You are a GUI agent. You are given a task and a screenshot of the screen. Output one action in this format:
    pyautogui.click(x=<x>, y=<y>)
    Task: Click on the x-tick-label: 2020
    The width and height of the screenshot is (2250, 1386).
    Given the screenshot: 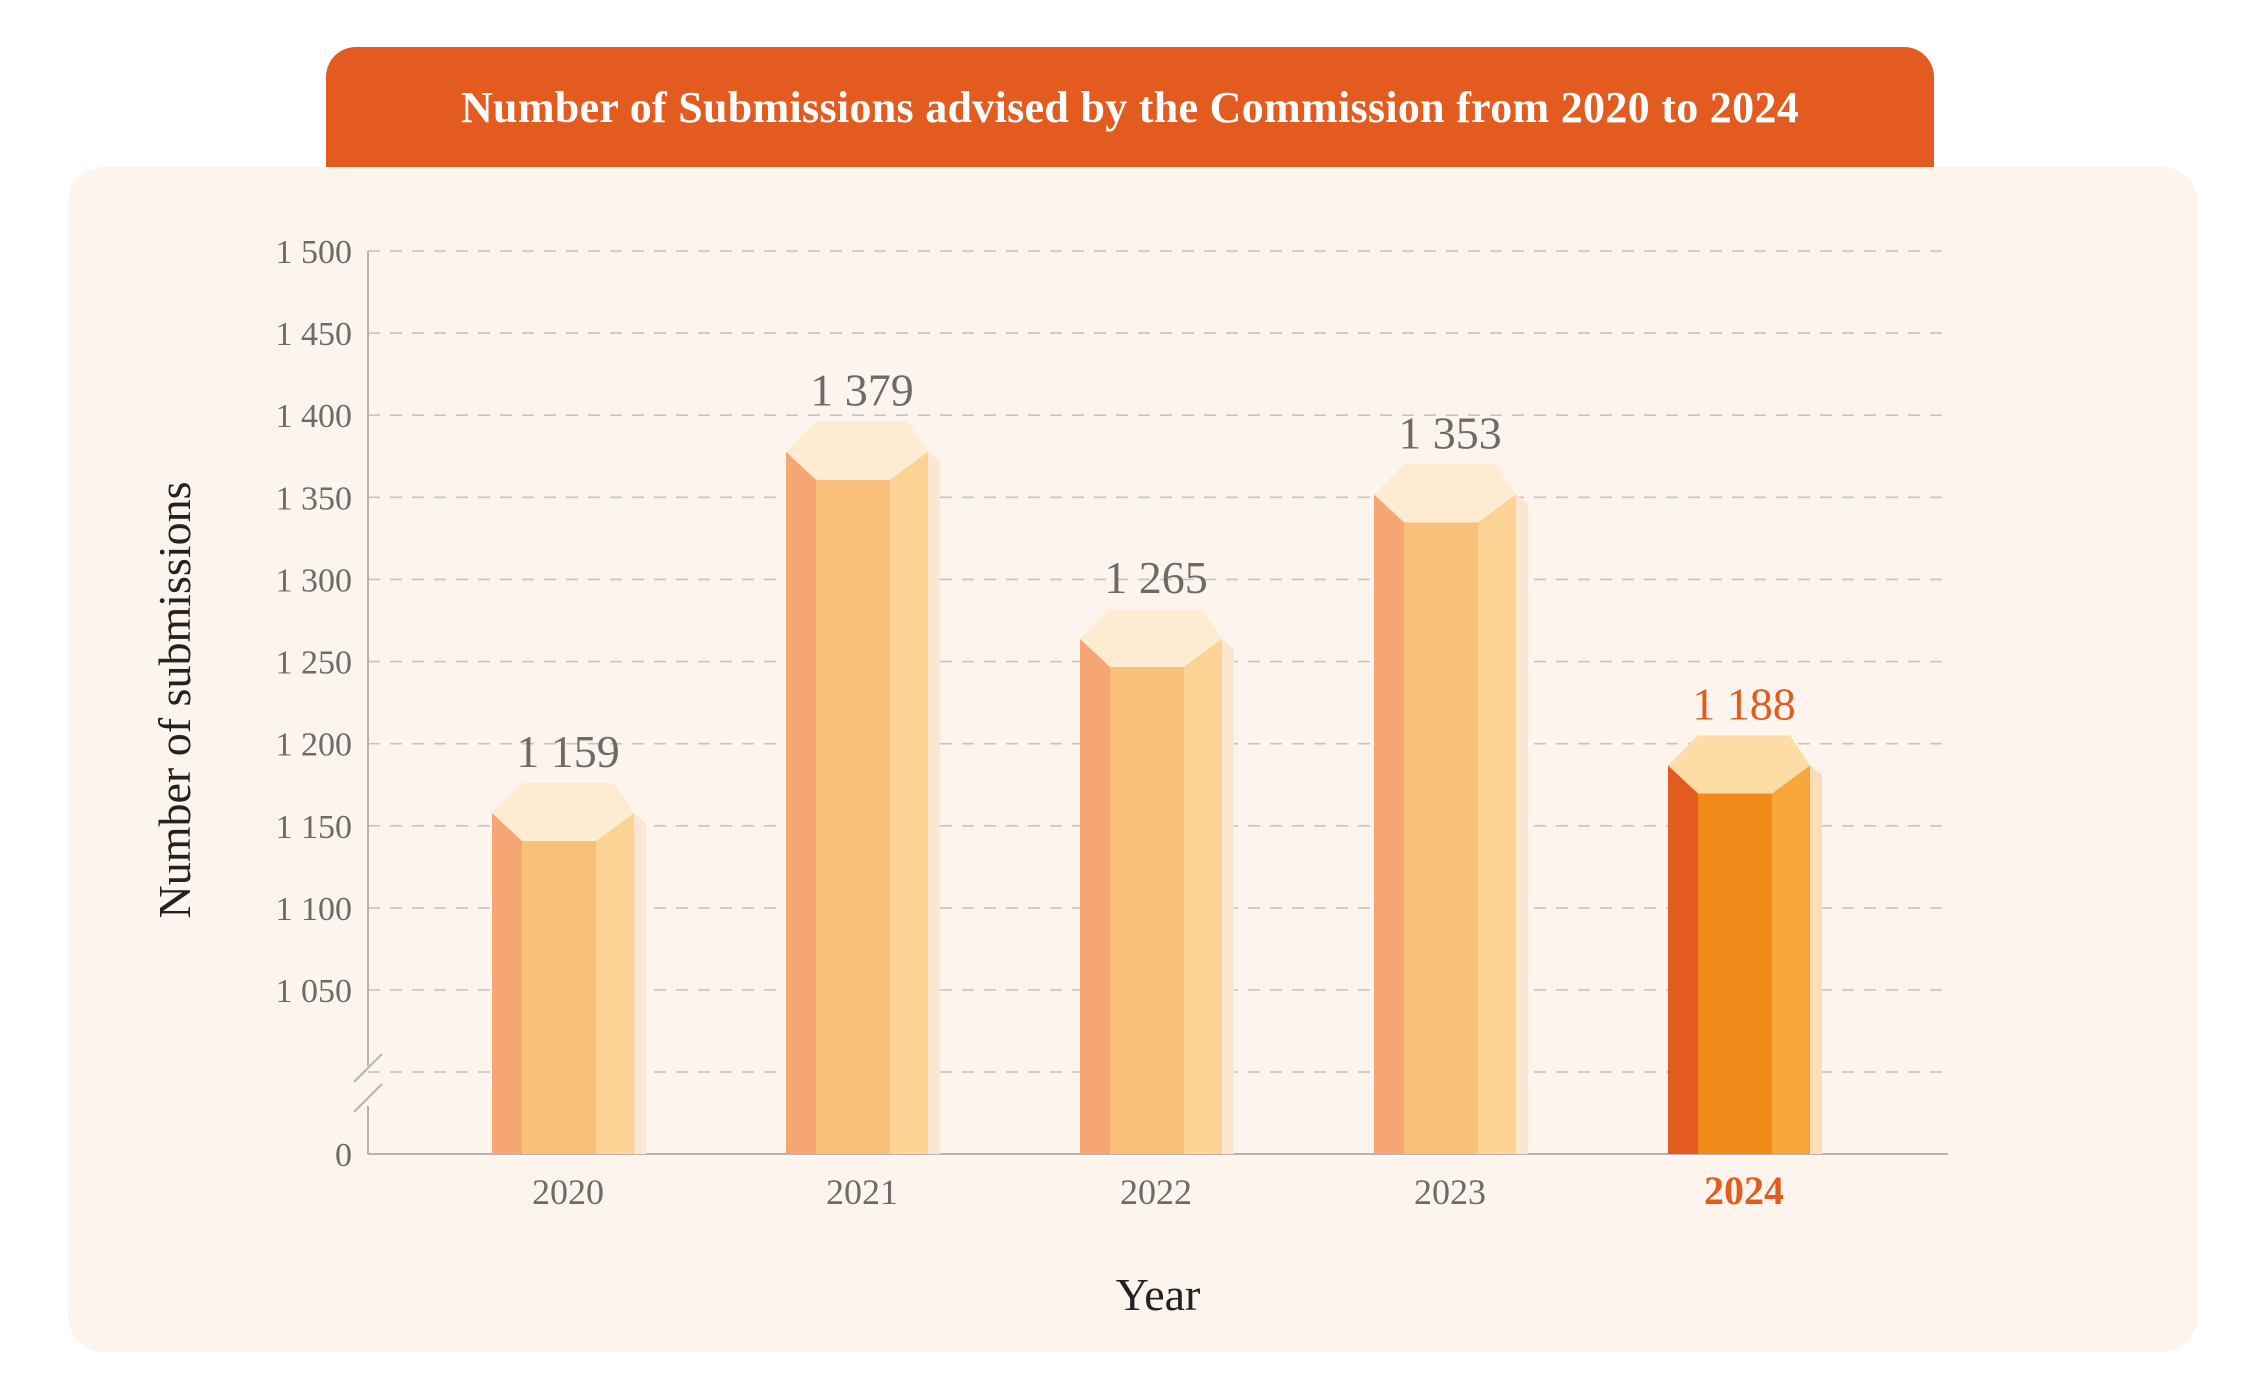 What is the action you would take?
    pyautogui.click(x=568, y=1192)
    